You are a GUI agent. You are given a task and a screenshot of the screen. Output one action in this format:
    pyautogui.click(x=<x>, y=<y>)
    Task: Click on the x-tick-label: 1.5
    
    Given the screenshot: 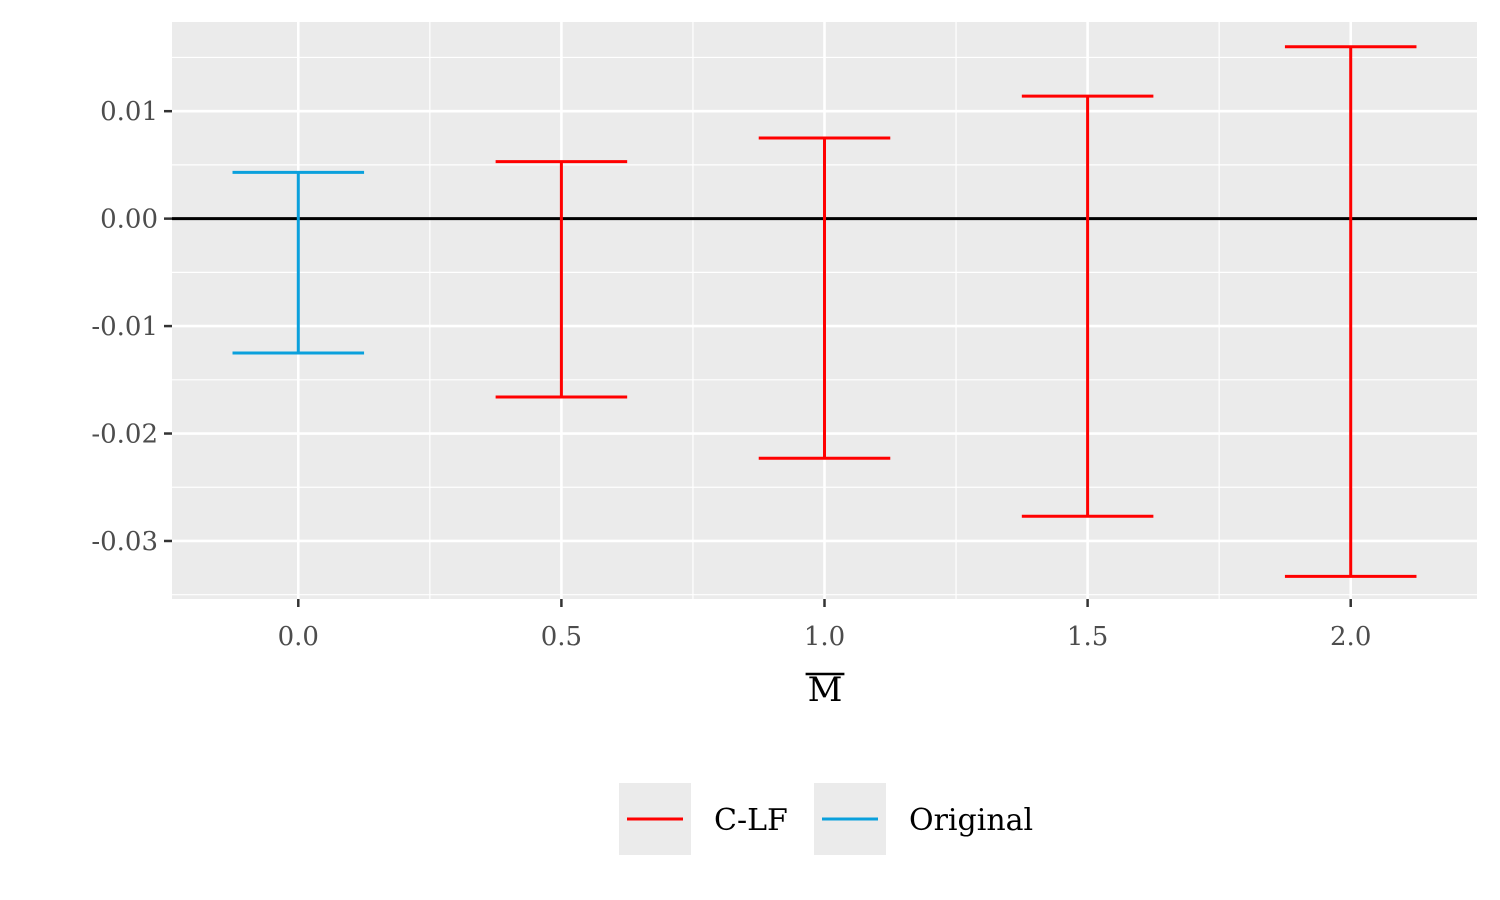 What is the action you would take?
    pyautogui.click(x=1087, y=637)
    